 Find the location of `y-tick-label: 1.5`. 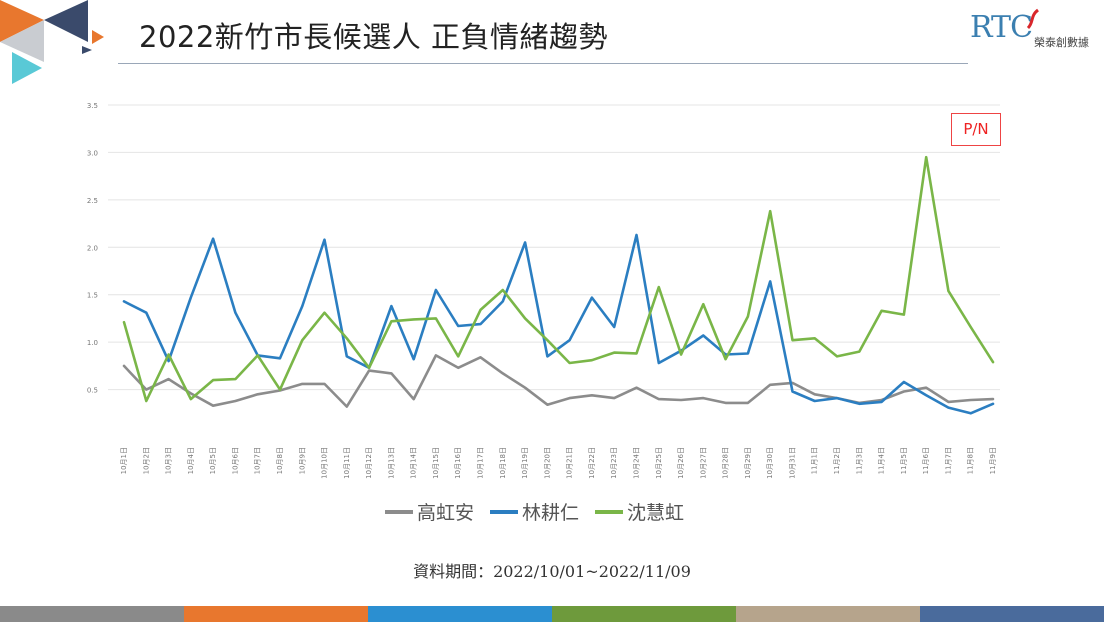

y-tick-label: 1.5 is located at coordinates (92, 296).